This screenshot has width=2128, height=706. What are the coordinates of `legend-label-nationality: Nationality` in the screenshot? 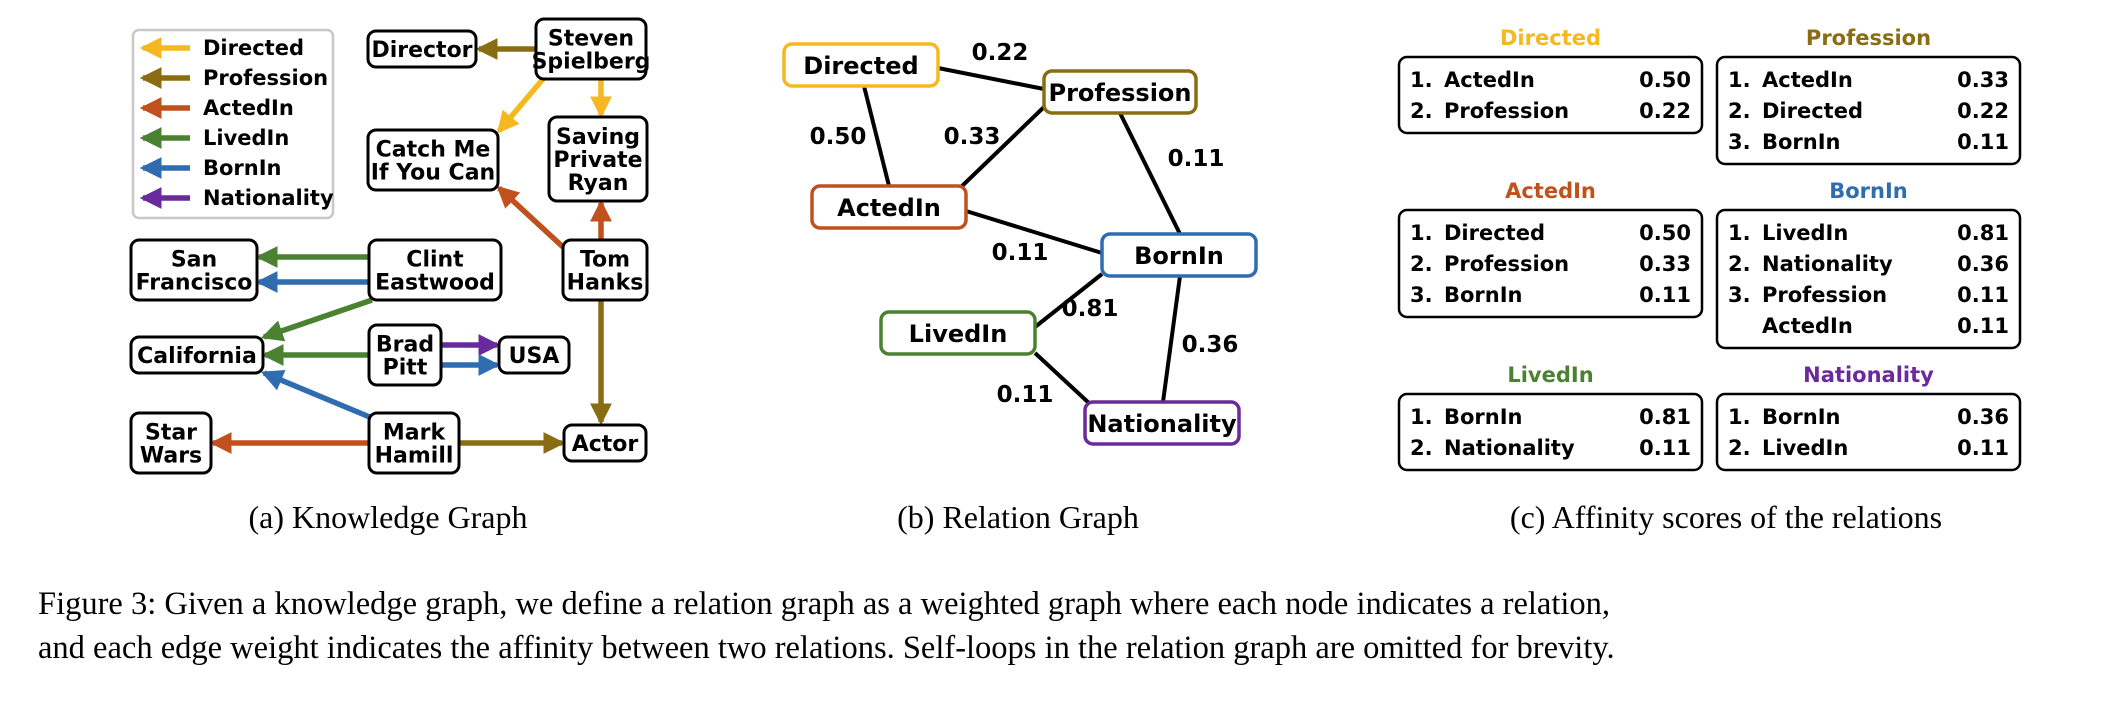 It's located at (268, 198).